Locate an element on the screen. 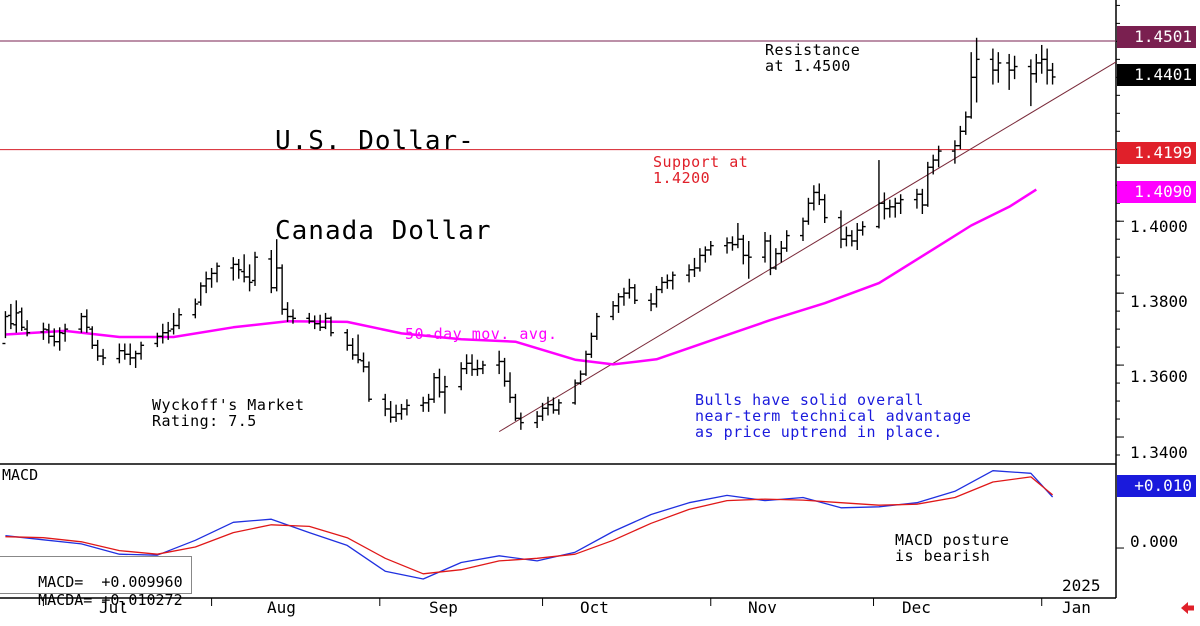 This screenshot has width=1200, height=626. support-annotation: Support at 1.4200 is located at coordinates (701, 170).